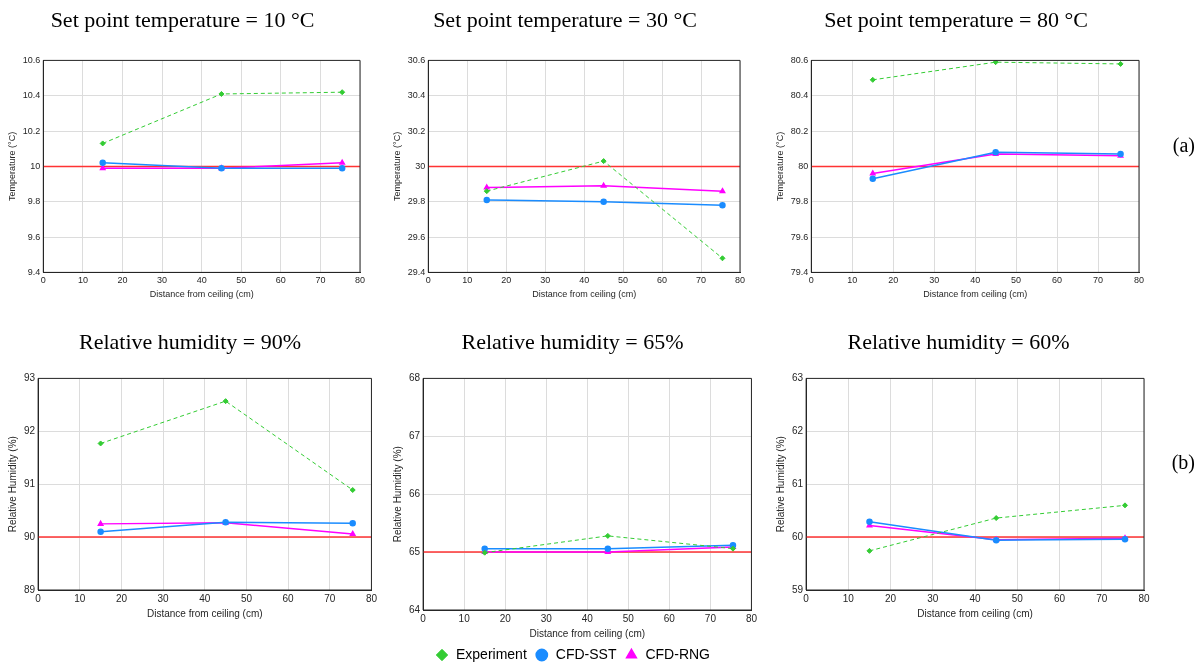 The height and width of the screenshot is (672, 1199). I want to click on y-tick-label: 64, so click(415, 609).